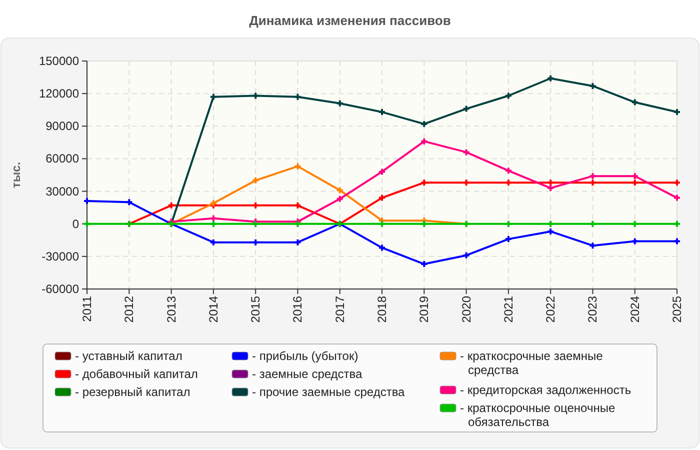  Describe the element at coordinates (16, 175) in the screenshot. I see `y-axis-title: тыс.` at that location.